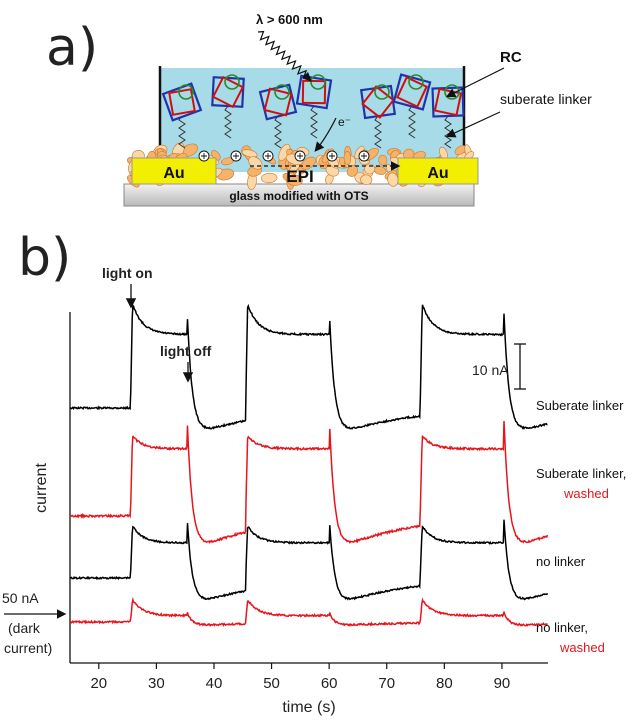 Image resolution: width=632 pixels, height=720 pixels. What do you see at coordinates (298, 196) in the screenshot?
I see `substrate-label: glass modified with OTS` at bounding box center [298, 196].